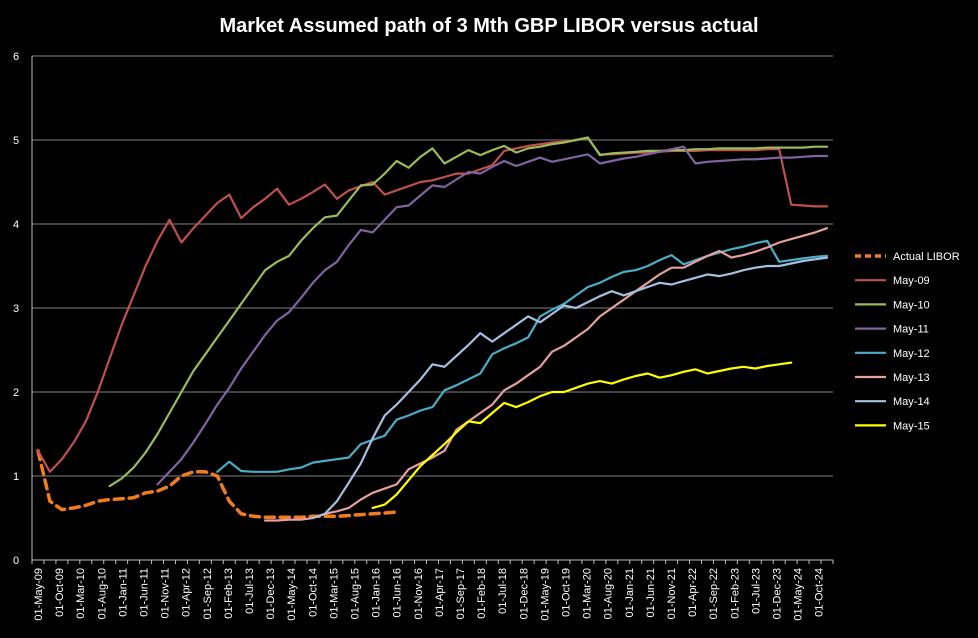 The height and width of the screenshot is (638, 978). What do you see at coordinates (398, 593) in the screenshot?
I see `x-tick-label: 01-Jun-16` at bounding box center [398, 593].